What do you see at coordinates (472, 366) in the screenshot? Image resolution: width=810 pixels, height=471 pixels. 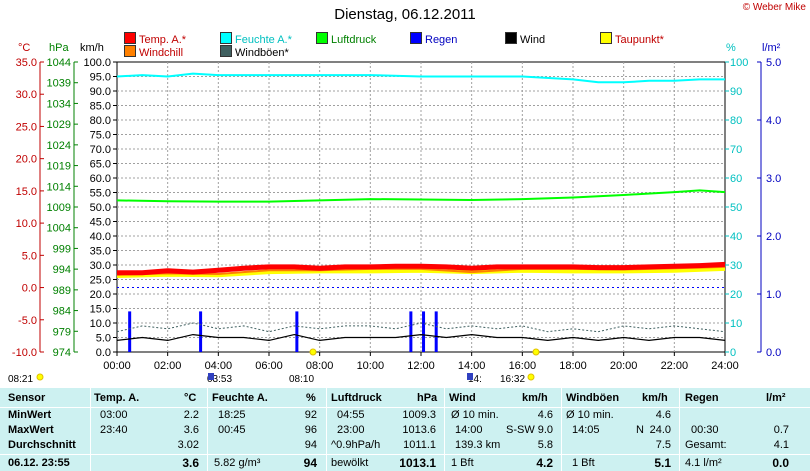 I see `x-tick-label: 14:00` at bounding box center [472, 366].